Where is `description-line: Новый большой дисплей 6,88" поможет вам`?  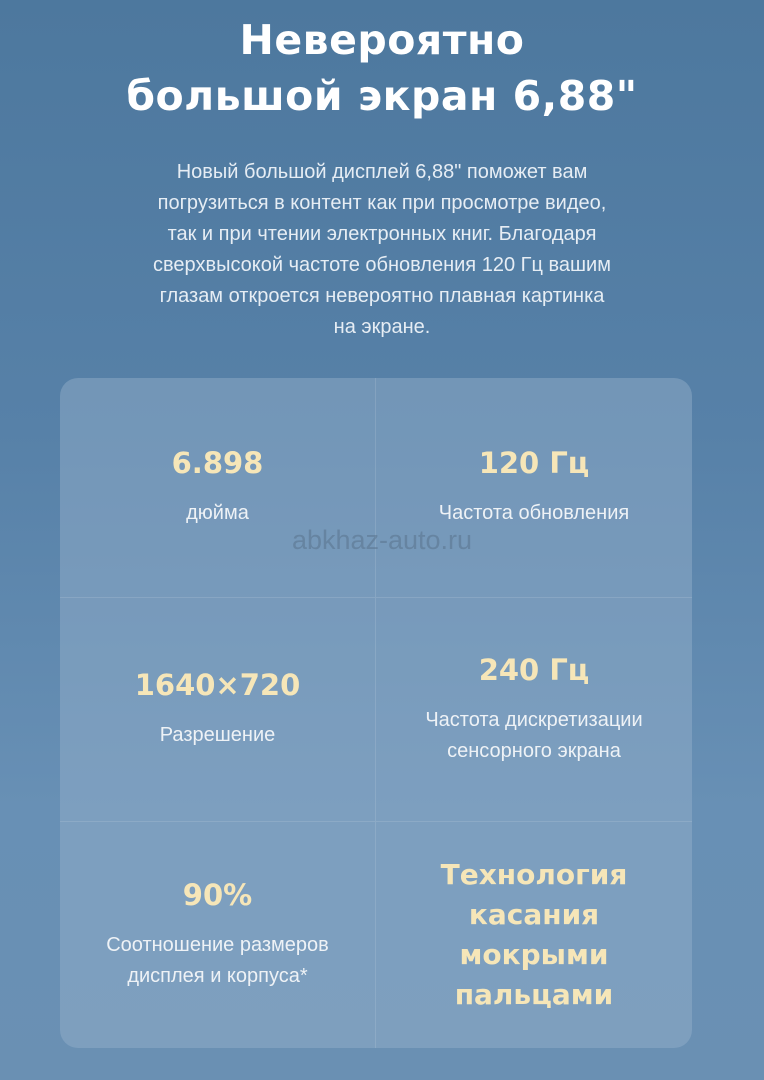 description-line: Новый большой дисплей 6,88" поможет вам is located at coordinates (382, 172).